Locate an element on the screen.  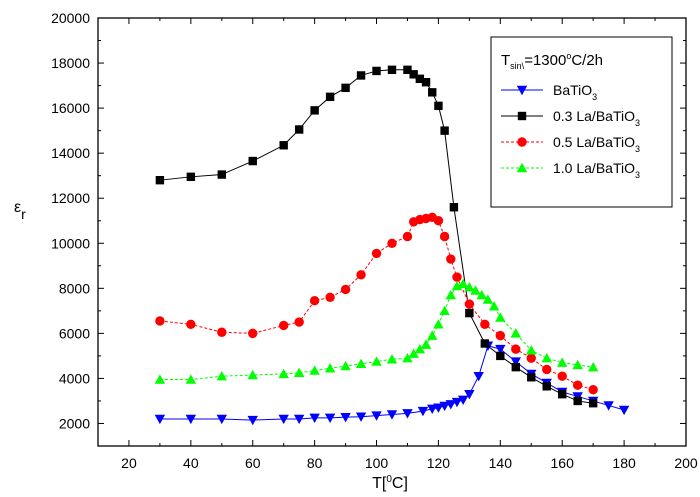
y-tick-label: 18000 is located at coordinates (70, 63).